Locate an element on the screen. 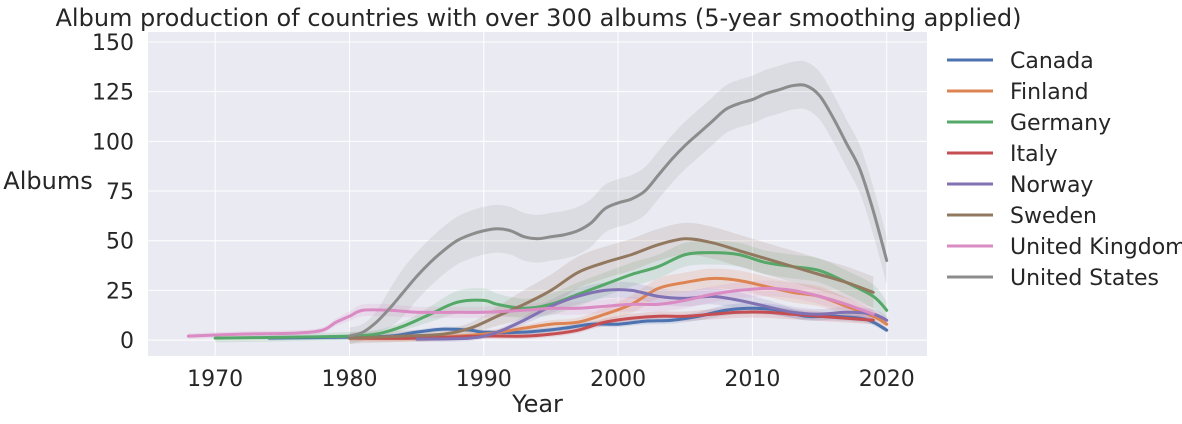 The height and width of the screenshot is (424, 1182). series-line-united-kingdom is located at coordinates (530, 312).